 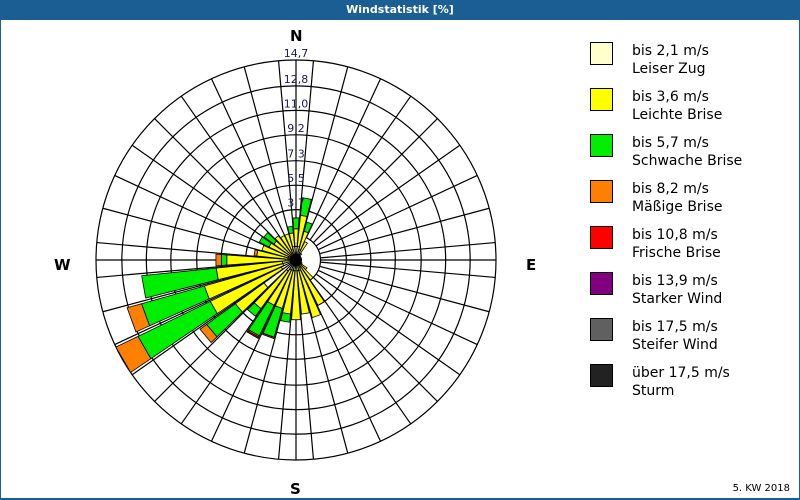 What do you see at coordinates (296, 79) in the screenshot?
I see `svg-text: 12,8` at bounding box center [296, 79].